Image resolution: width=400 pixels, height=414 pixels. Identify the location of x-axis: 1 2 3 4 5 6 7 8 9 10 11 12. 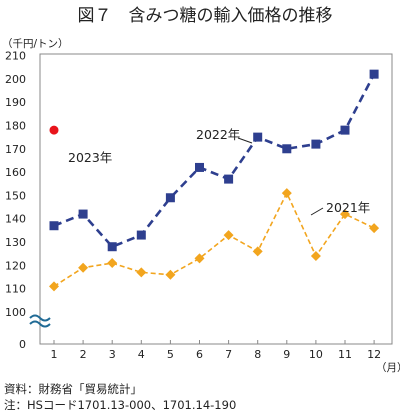
(216, 350).